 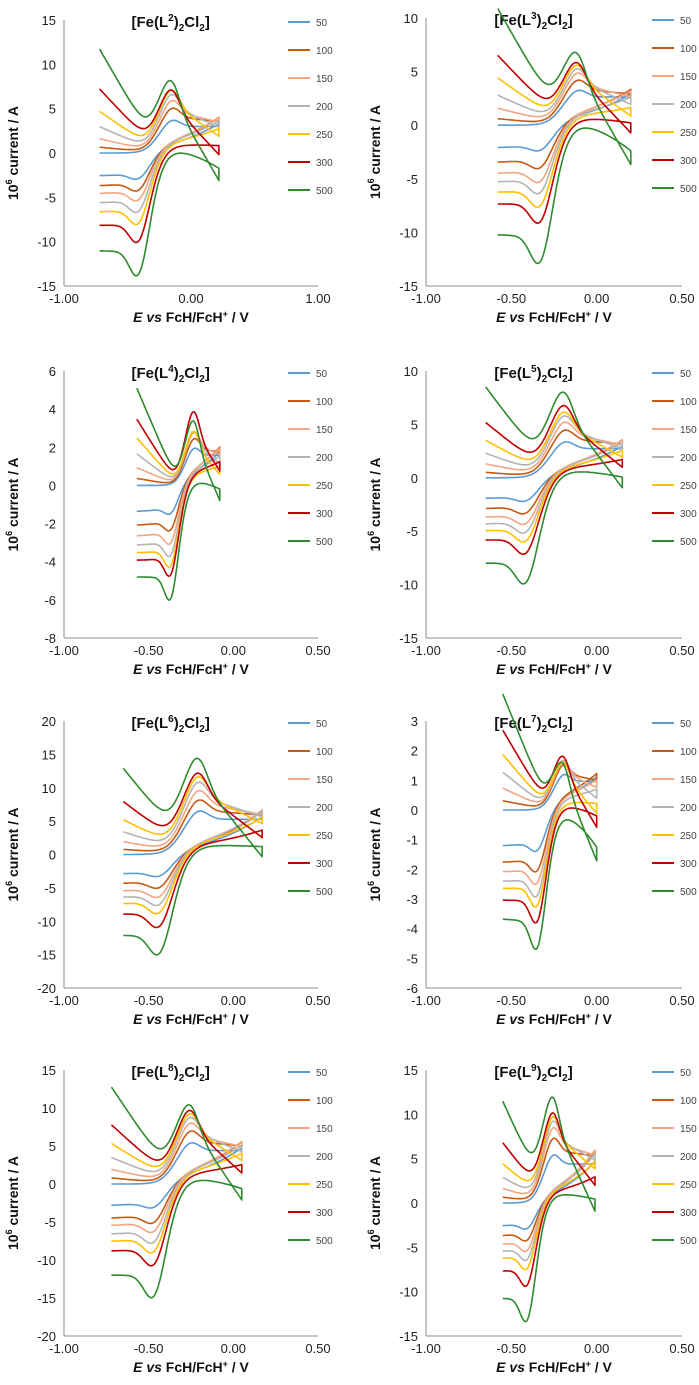 What do you see at coordinates (50, 524) in the screenshot?
I see `y-tick-label: -2` at bounding box center [50, 524].